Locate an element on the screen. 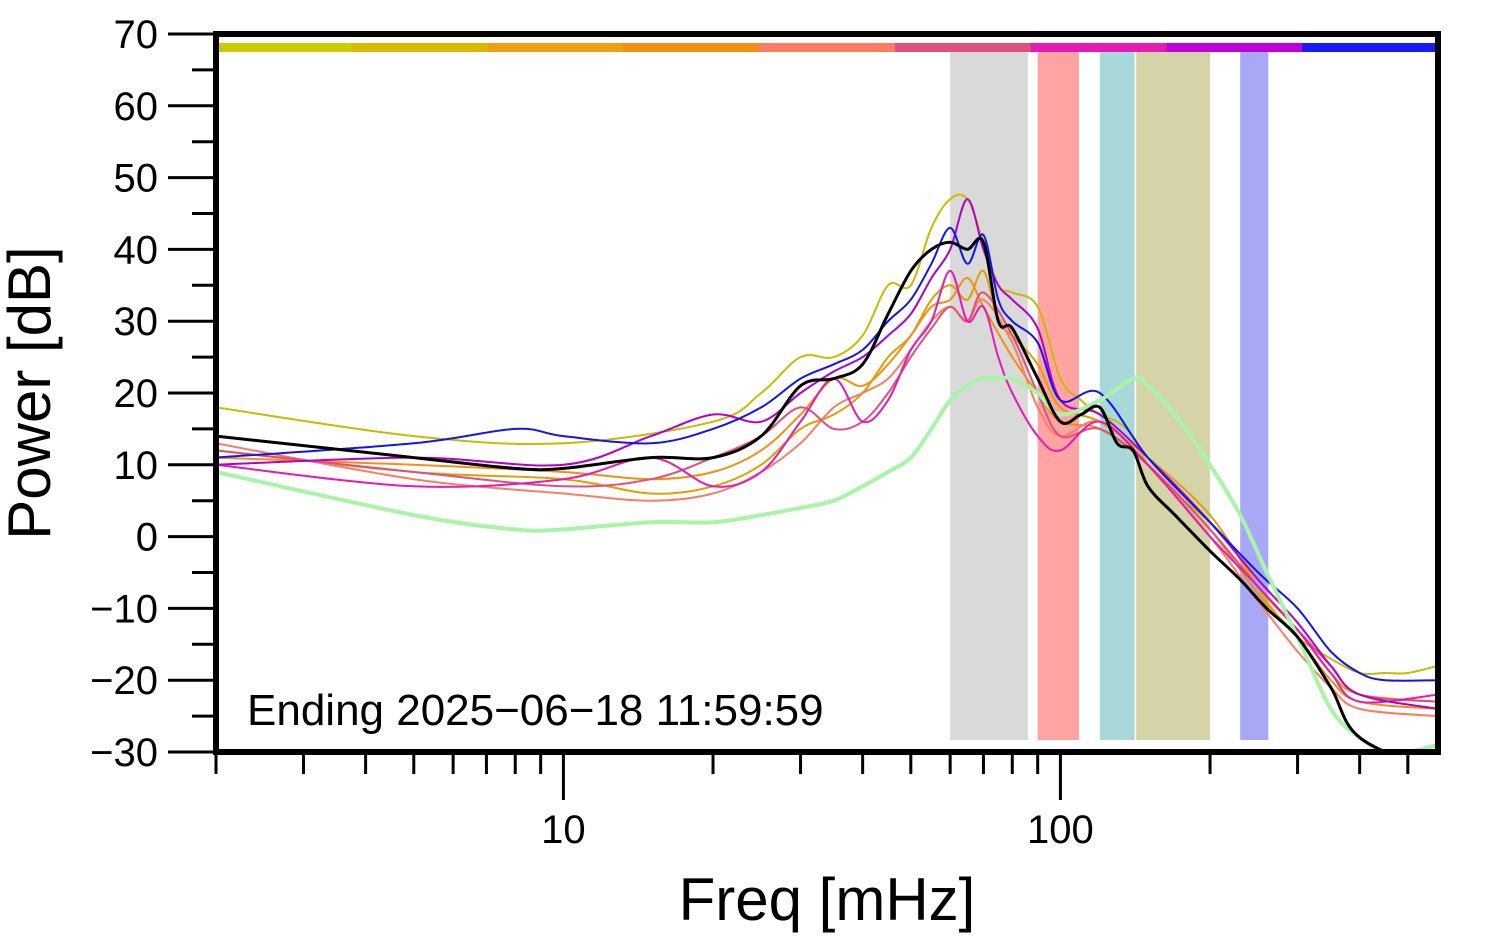 Image resolution: width=1494 pixels, height=952 pixels. x-axis-label: Freq [mHz] is located at coordinates (827, 899).